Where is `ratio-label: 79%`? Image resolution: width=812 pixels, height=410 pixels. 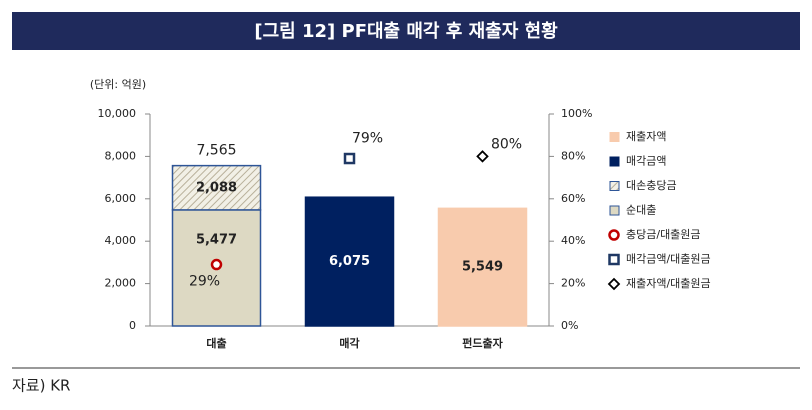 ratio-label: 79% is located at coordinates (367, 139).